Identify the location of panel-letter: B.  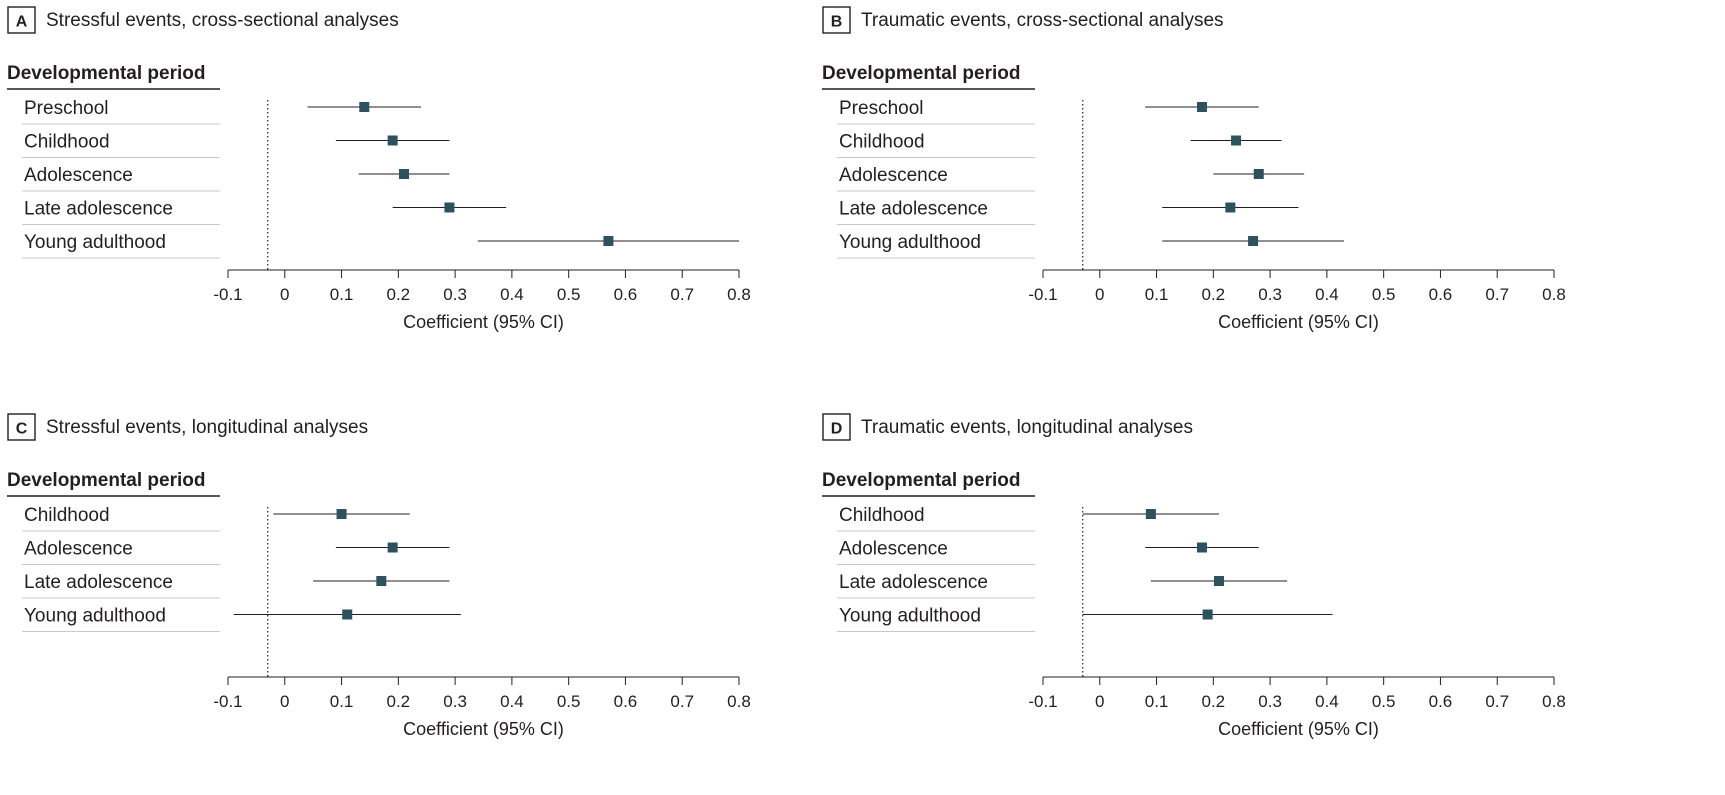
(837, 22).